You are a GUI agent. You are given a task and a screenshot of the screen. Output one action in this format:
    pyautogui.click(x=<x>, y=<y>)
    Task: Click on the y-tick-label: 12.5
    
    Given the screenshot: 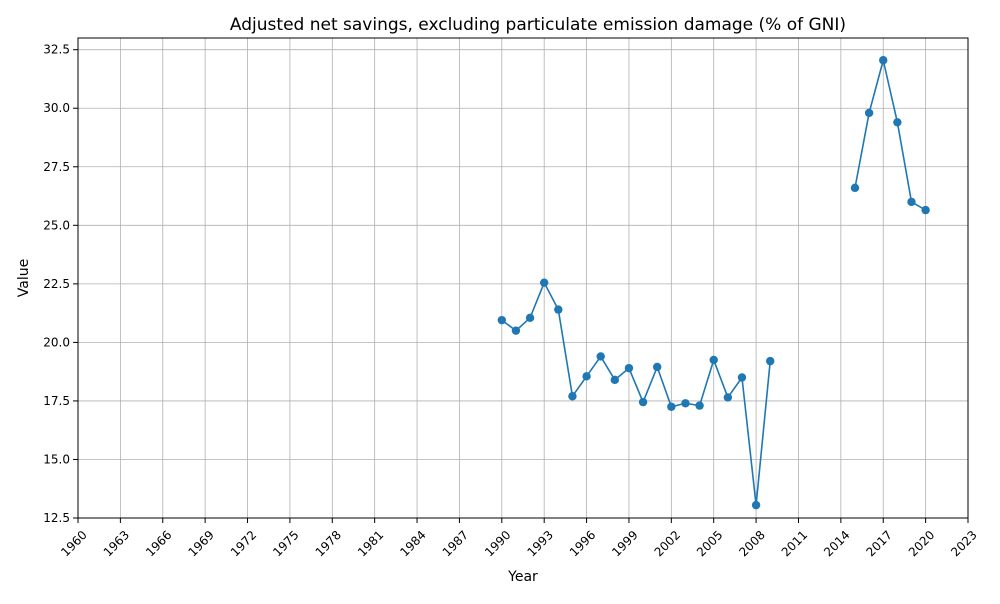 What is the action you would take?
    pyautogui.click(x=56, y=518)
    